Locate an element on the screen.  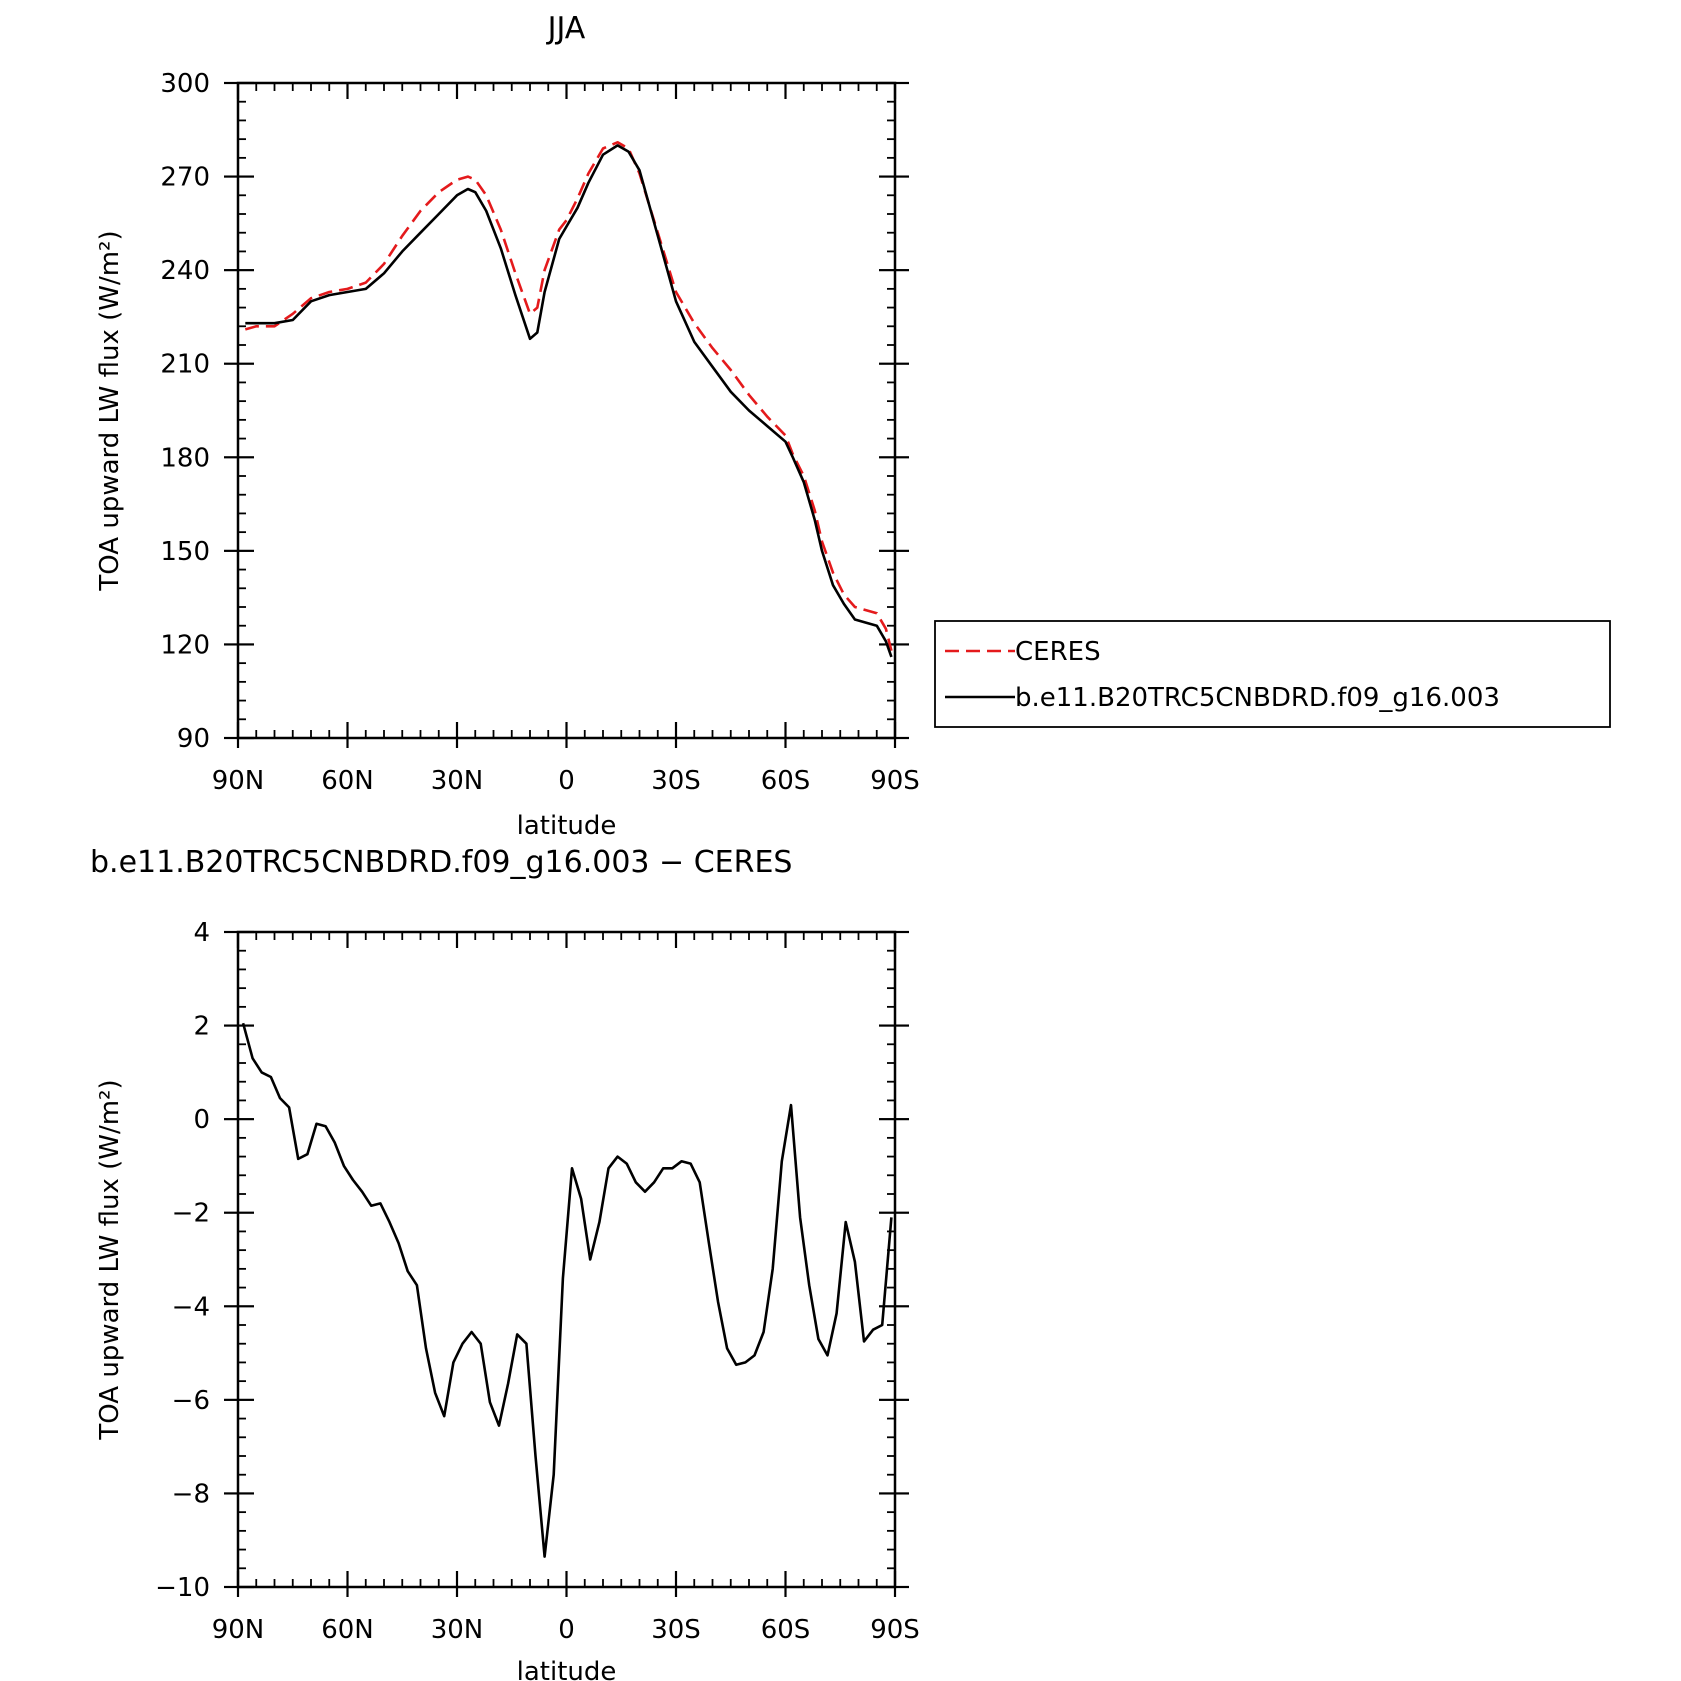
plot-title: b.e11.B20TRC5CNBDRD.f09_g16.003 − CERES is located at coordinates (441, 862).